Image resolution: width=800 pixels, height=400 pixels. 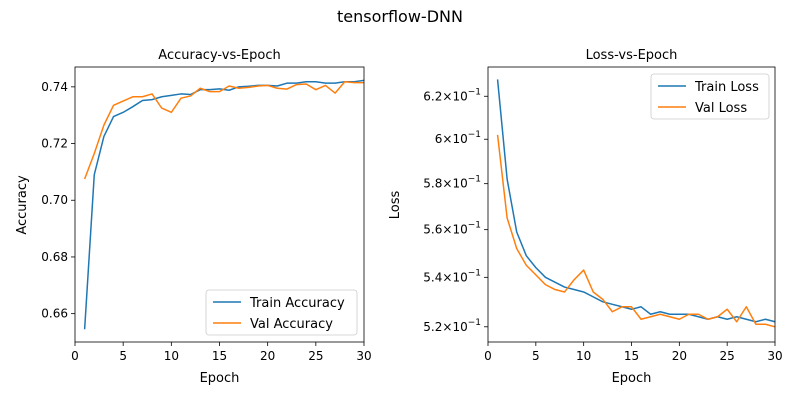 I want to click on y-tick-label: 5.2×10⁻¹, so click(x=452, y=326).